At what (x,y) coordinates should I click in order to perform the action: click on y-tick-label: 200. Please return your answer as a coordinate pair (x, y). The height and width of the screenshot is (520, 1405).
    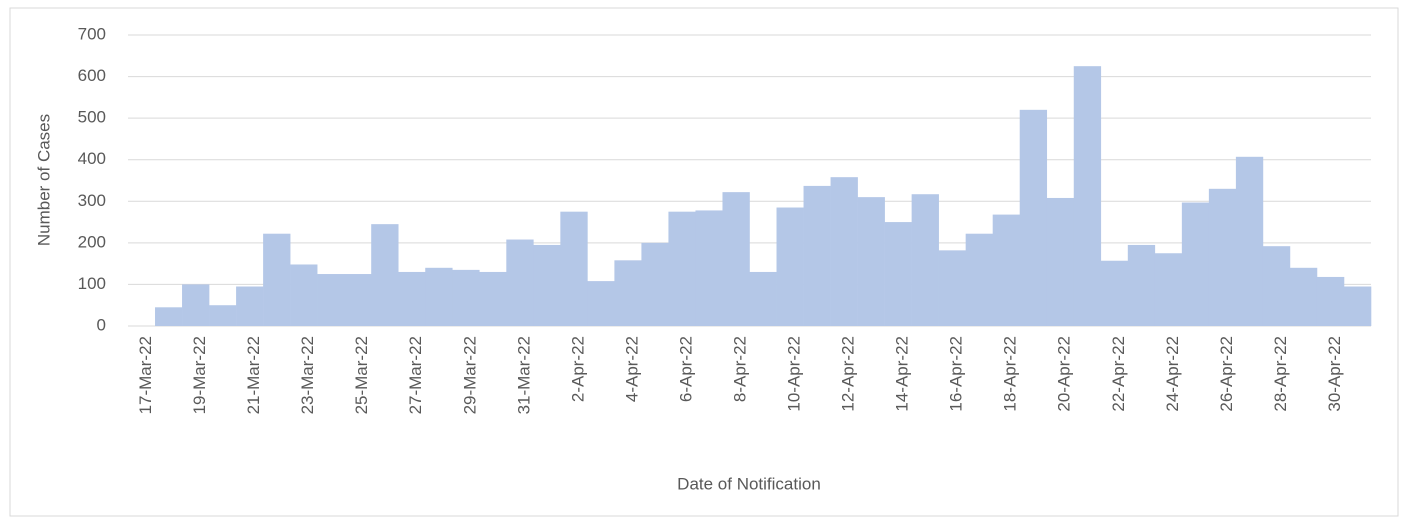
    Looking at the image, I should click on (92, 241).